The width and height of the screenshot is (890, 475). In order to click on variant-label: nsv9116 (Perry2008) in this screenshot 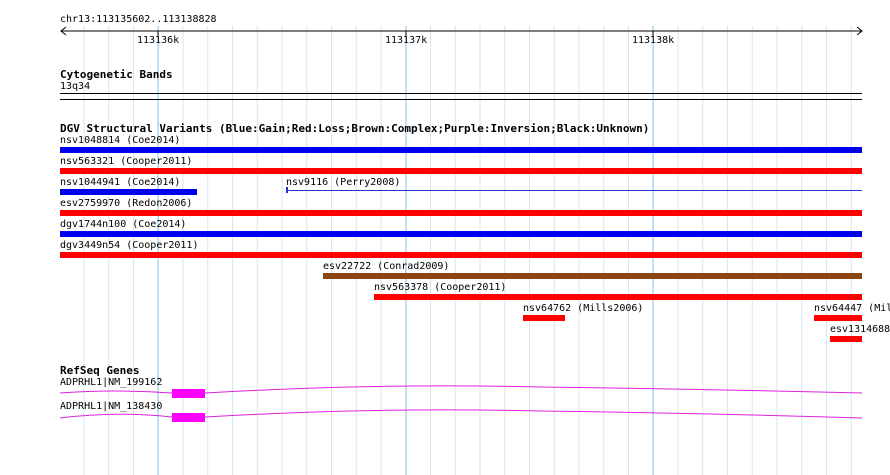, I will do `click(343, 182)`.